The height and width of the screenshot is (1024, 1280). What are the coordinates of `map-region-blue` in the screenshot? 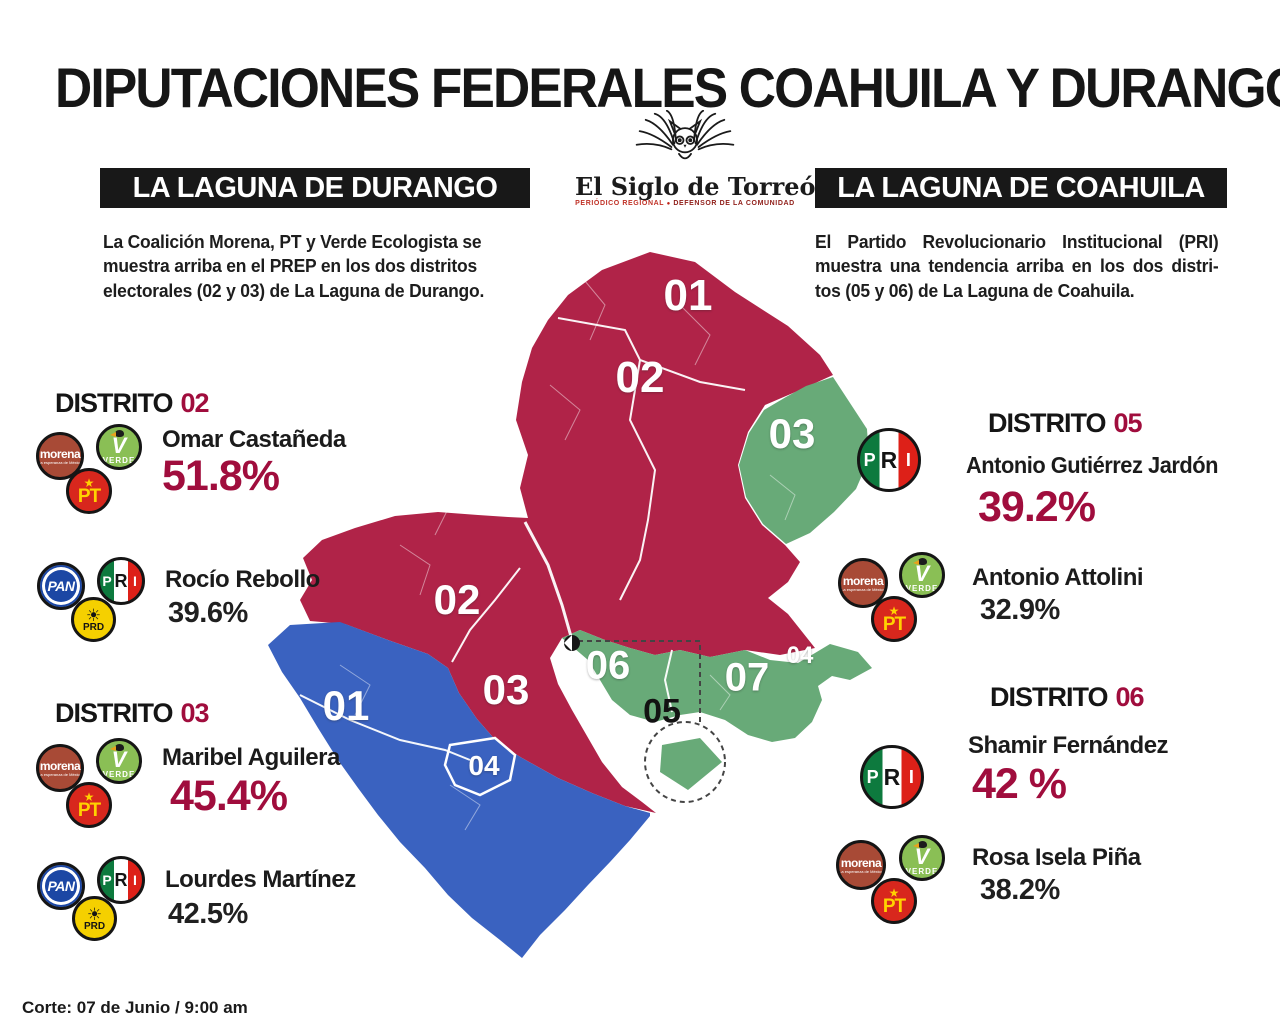 It's located at (459, 790).